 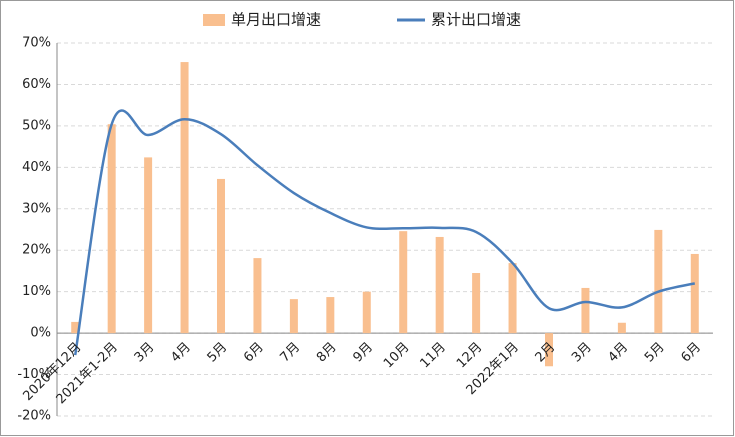 I want to click on y-tick-label: 50%, so click(x=36, y=125).